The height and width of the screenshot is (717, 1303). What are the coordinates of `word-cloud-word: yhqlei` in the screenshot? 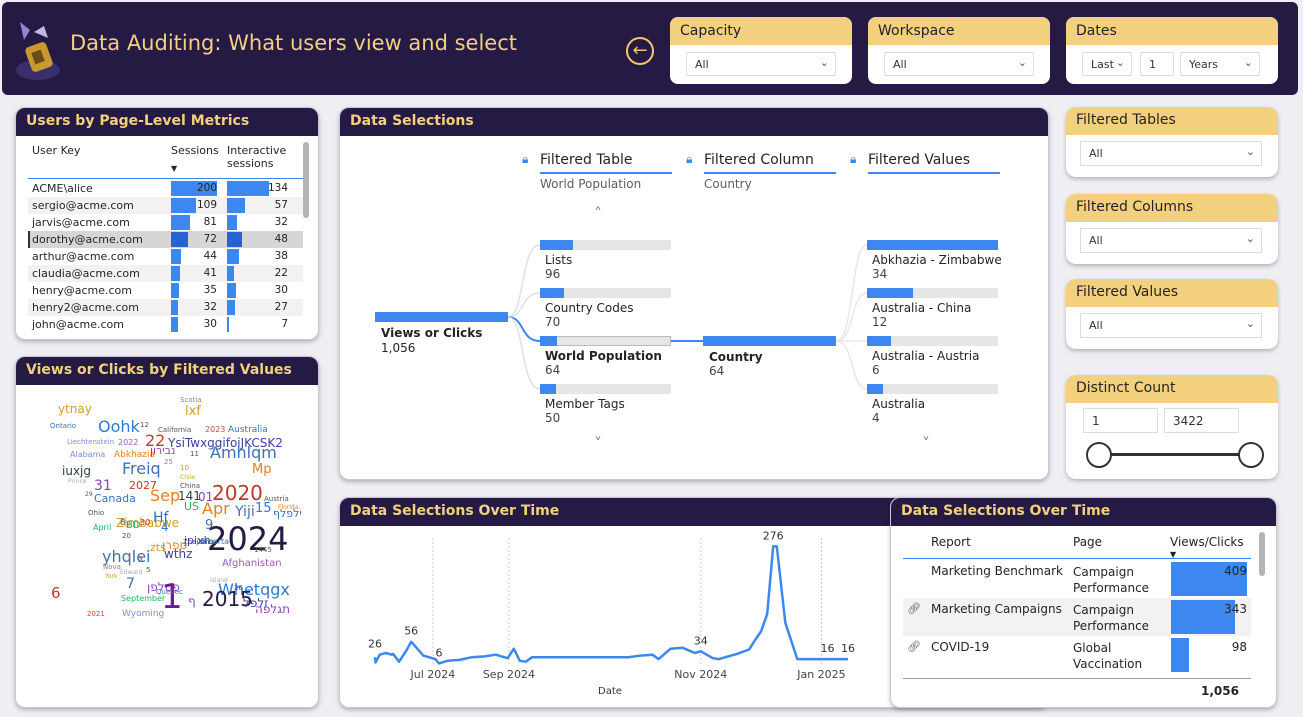 It's located at (126, 556).